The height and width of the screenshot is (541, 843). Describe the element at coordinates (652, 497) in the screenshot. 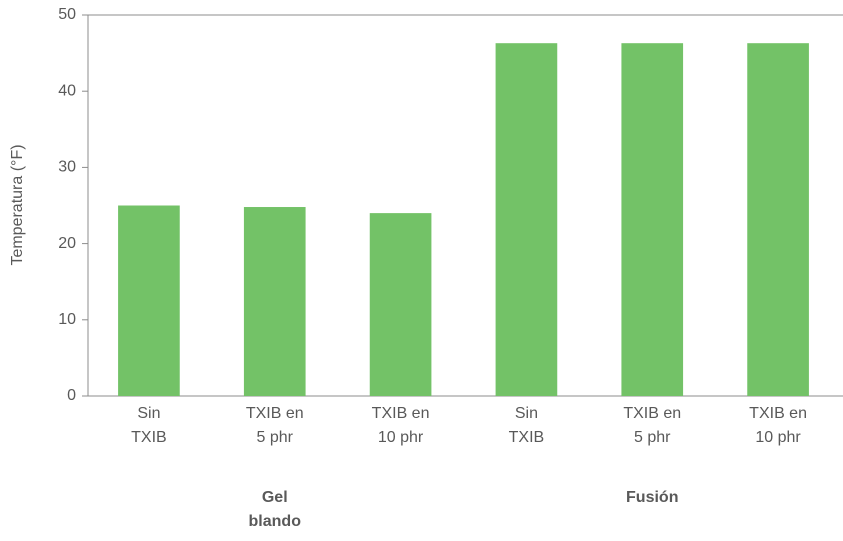

I see `group-label: Fusión` at that location.